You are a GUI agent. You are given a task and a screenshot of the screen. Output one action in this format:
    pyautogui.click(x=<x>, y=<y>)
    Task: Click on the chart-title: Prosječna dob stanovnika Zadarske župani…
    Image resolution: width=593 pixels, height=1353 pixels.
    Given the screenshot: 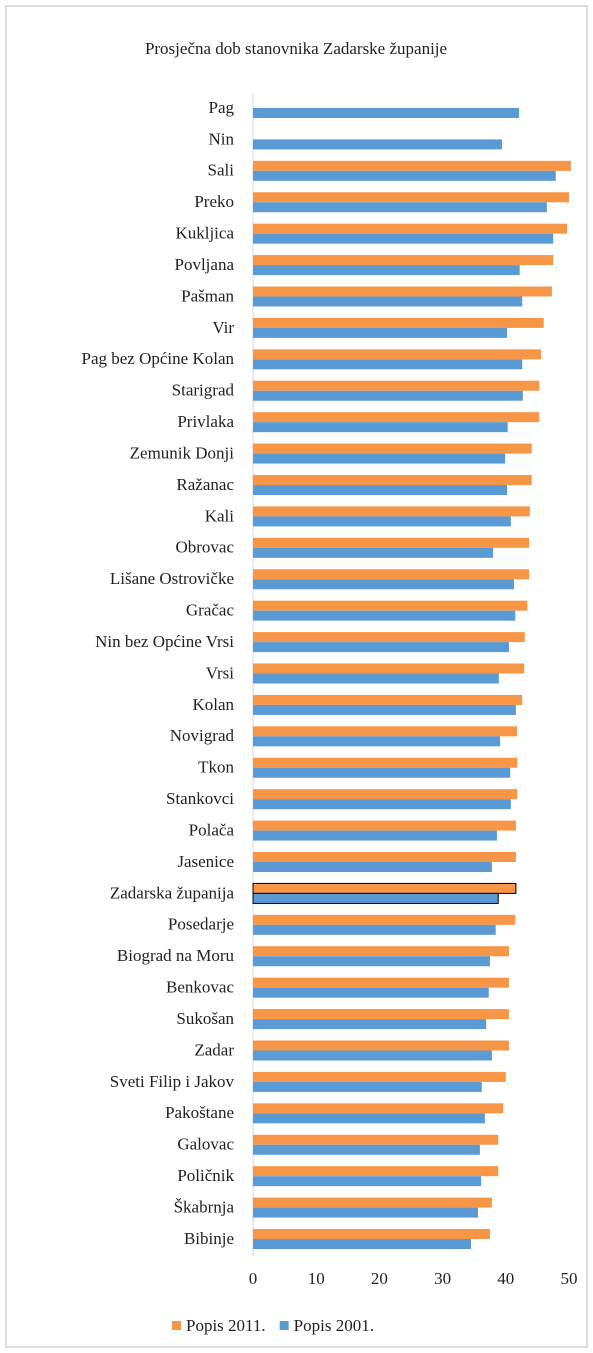 What is the action you would take?
    pyautogui.click(x=296, y=48)
    